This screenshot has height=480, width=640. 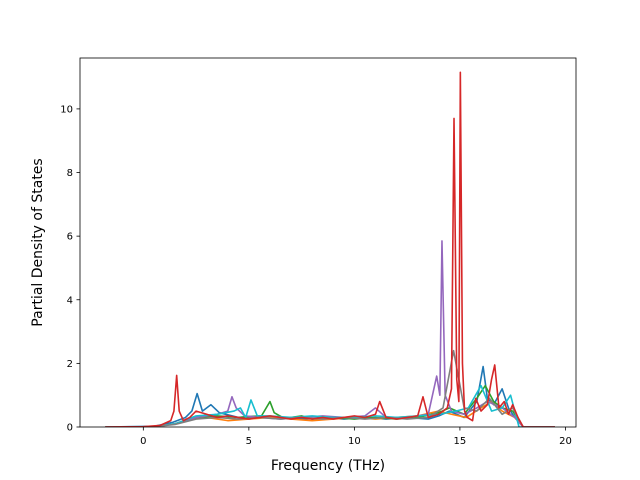 What do you see at coordinates (249, 441) in the screenshot?
I see `x-tick-label: 5` at bounding box center [249, 441].